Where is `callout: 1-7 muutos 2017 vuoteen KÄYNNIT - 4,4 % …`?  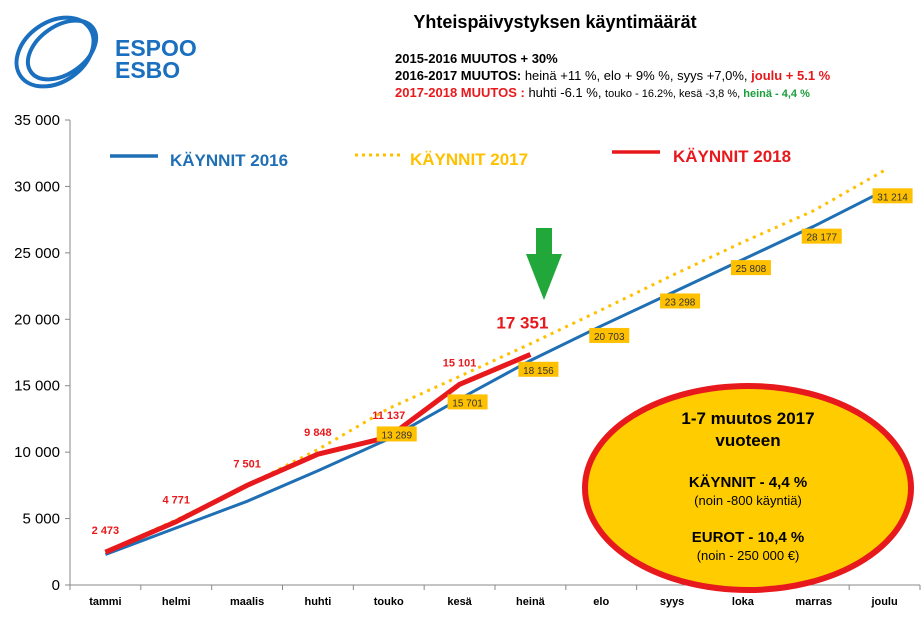 callout: 1-7 muutos 2017 vuoteen KÄYNNIT - 4,4 % … is located at coordinates (748, 488).